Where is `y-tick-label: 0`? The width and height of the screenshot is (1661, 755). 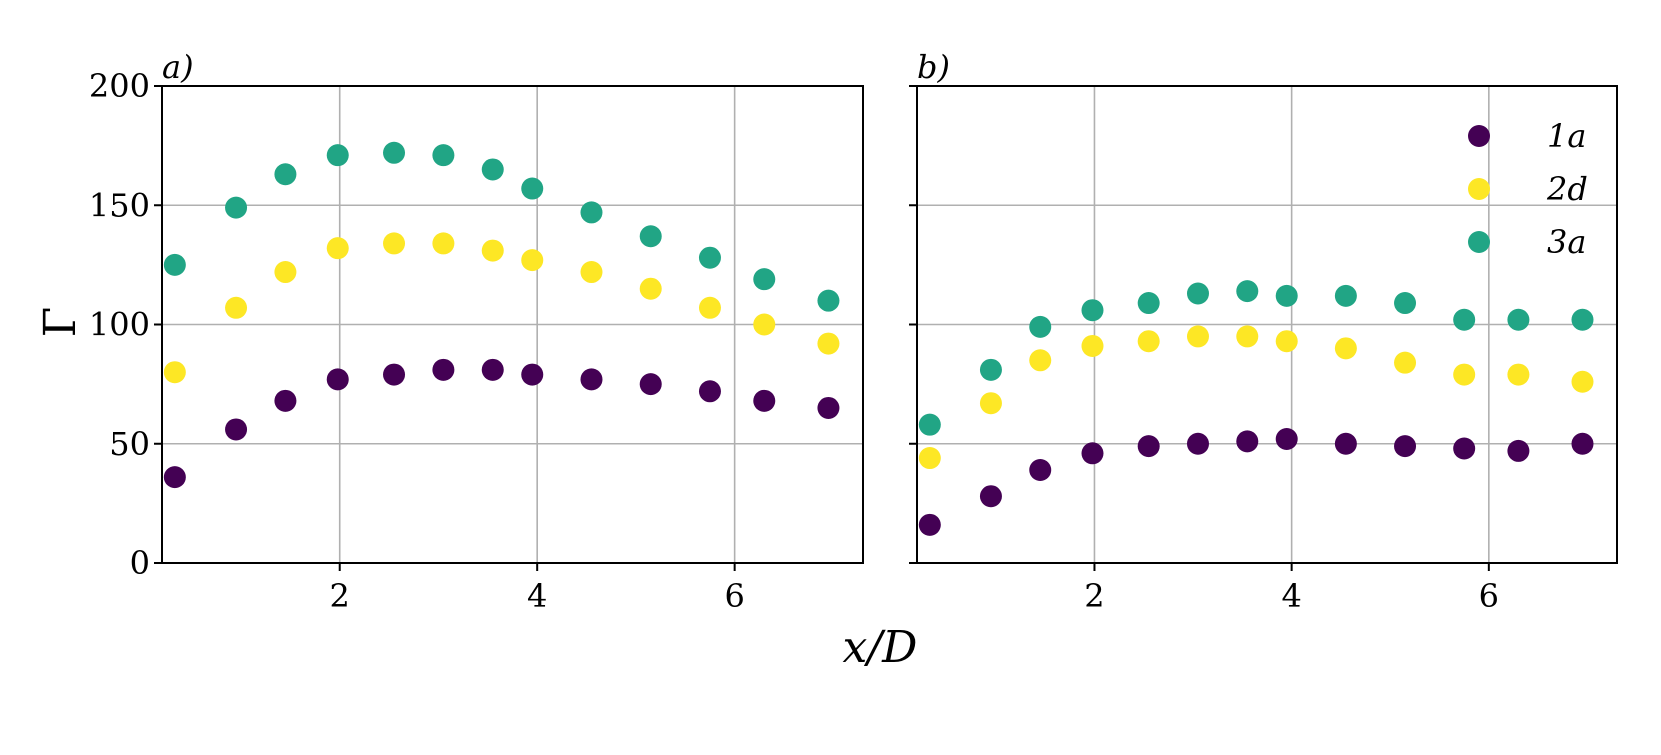 y-tick-label: 0 is located at coordinates (140, 563).